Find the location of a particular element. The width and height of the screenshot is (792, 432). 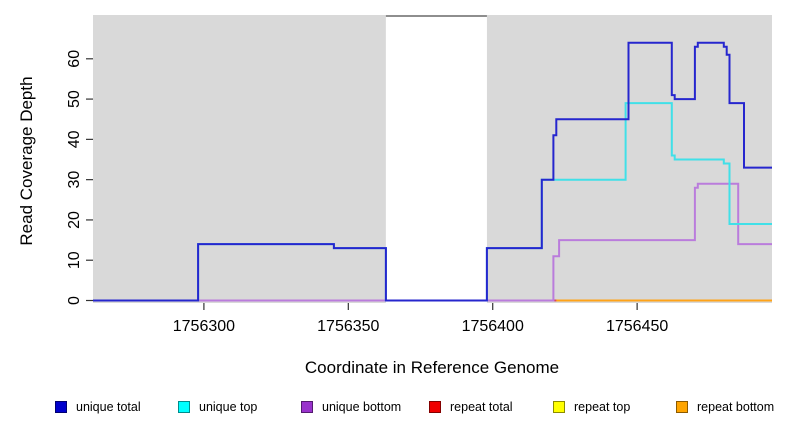

legend-item-repeat-total: repeat total is located at coordinates (471, 407).